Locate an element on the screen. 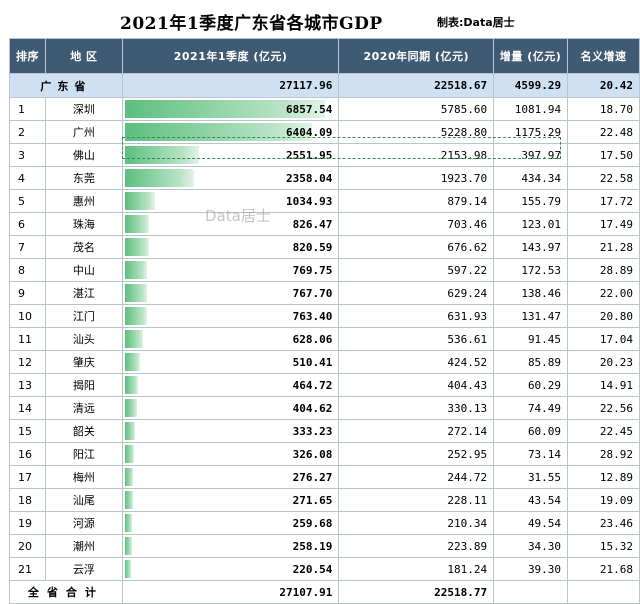 The height and width of the screenshot is (604, 640). header-increase: 增量 (亿元) is located at coordinates (531, 56).